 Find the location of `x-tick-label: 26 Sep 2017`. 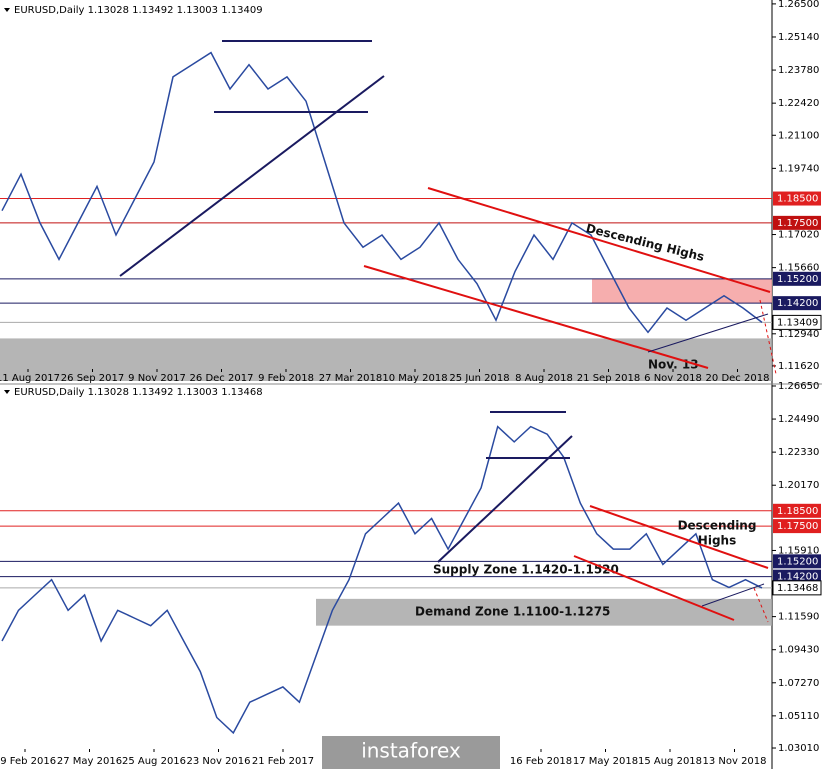

x-tick-label: 26 Sep 2017 is located at coordinates (92, 378).